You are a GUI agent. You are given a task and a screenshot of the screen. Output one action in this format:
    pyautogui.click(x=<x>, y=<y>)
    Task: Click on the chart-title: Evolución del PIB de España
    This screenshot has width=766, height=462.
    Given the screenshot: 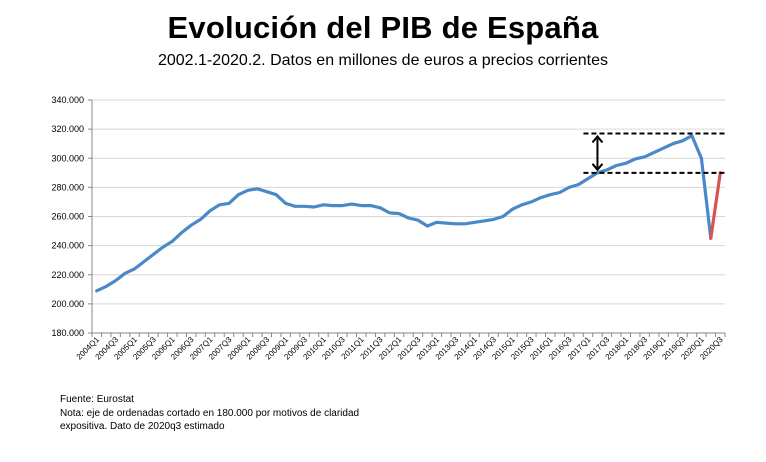 What is the action you would take?
    pyautogui.click(x=383, y=27)
    